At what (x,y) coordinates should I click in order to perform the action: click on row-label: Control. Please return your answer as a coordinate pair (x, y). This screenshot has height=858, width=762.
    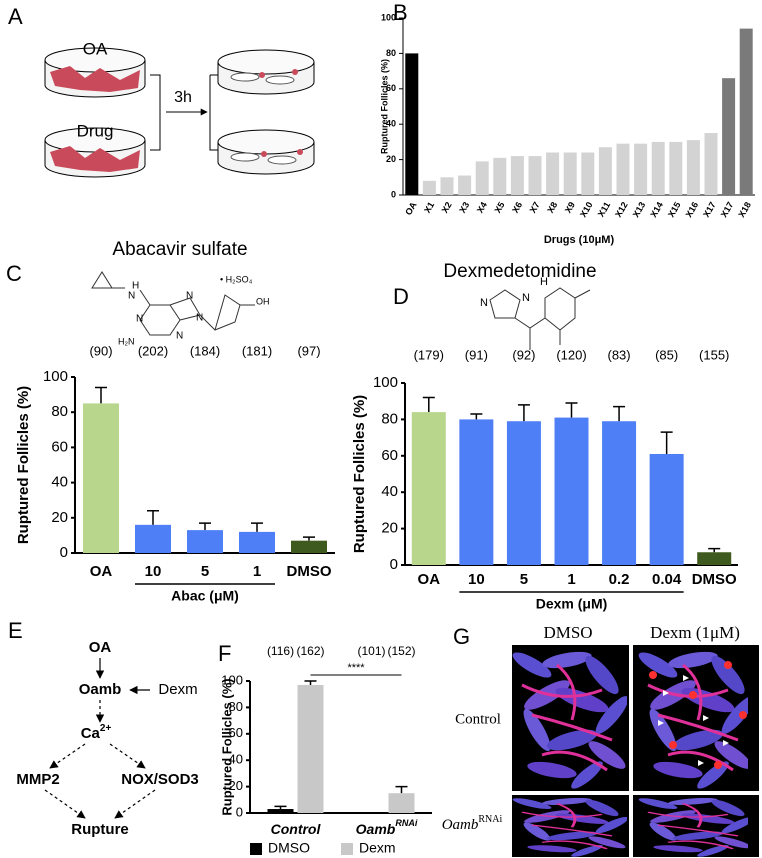
    Looking at the image, I should click on (478, 719).